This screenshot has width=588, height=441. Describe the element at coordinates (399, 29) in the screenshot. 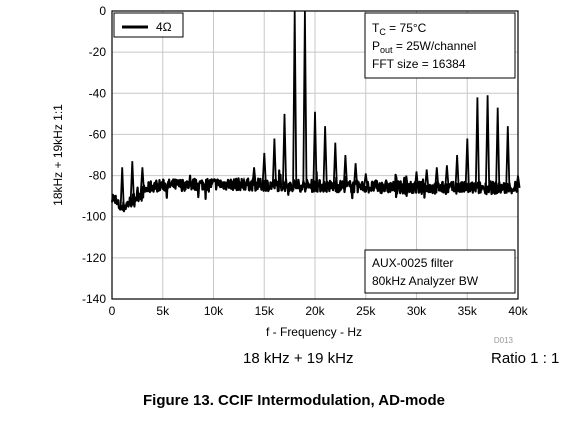

I see `condition-temperature: TC = 75°C` at that location.